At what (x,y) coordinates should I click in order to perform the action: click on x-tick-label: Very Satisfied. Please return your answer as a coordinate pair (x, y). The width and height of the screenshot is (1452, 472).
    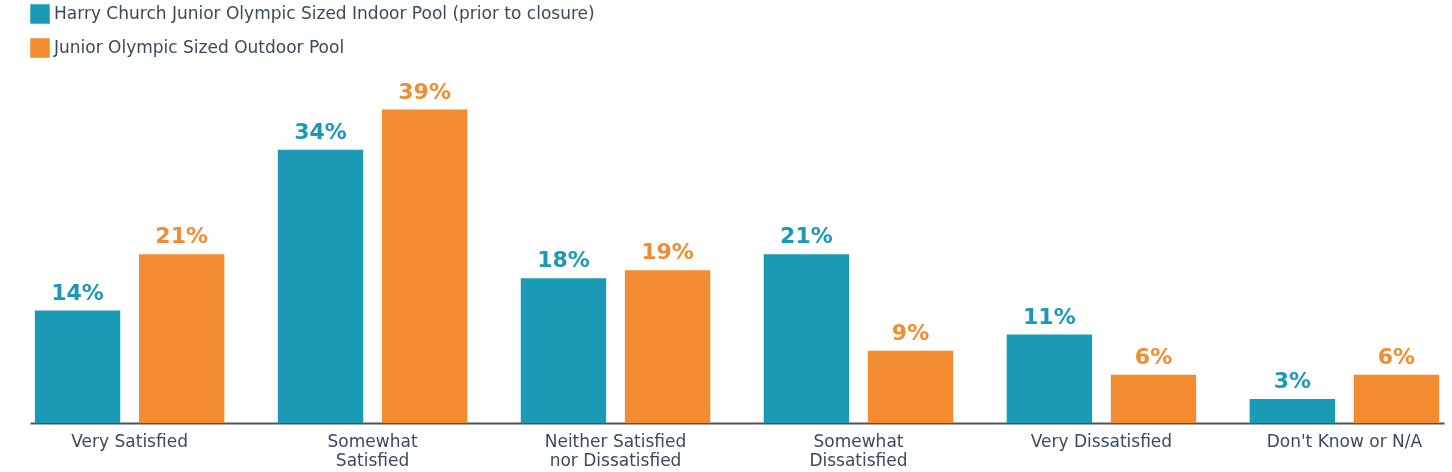
    Looking at the image, I should click on (129, 440).